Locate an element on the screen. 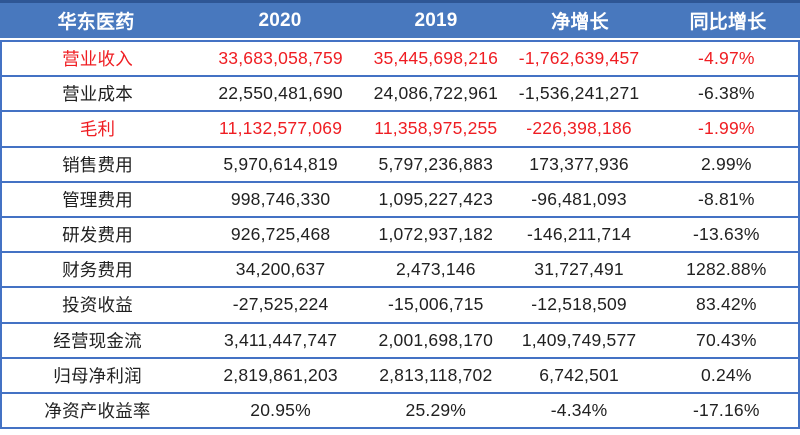 The width and height of the screenshot is (800, 435). value-2020: 3,411,447,747 is located at coordinates (280, 339).